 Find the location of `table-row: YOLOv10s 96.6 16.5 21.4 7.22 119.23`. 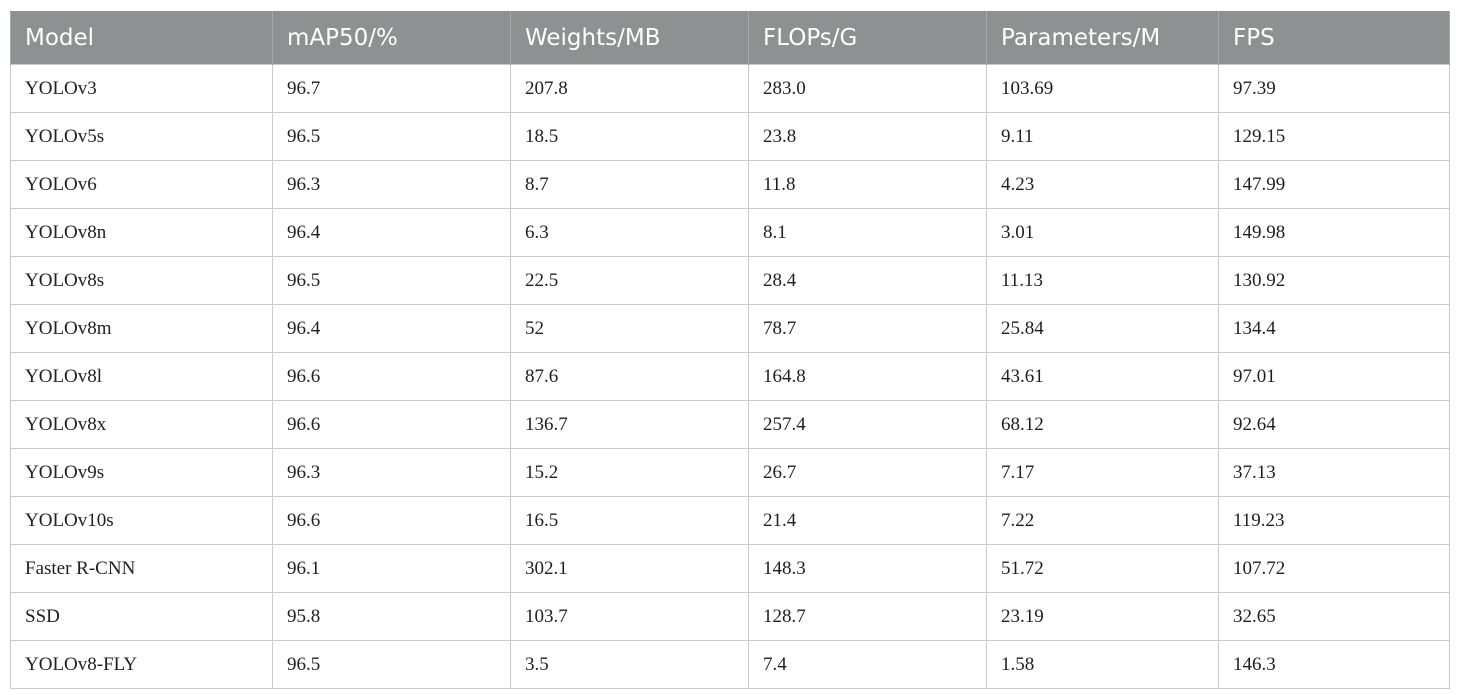

table-row: YOLOv10s 96.6 16.5 21.4 7.22 119.23 is located at coordinates (730, 520).